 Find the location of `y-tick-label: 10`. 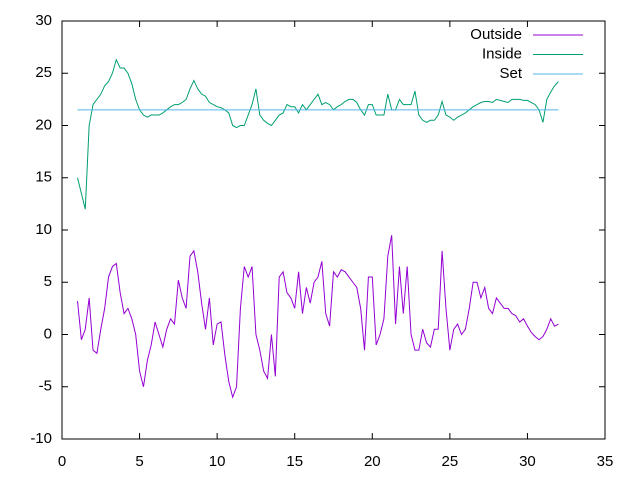

y-tick-label: 10 is located at coordinates (43, 229).